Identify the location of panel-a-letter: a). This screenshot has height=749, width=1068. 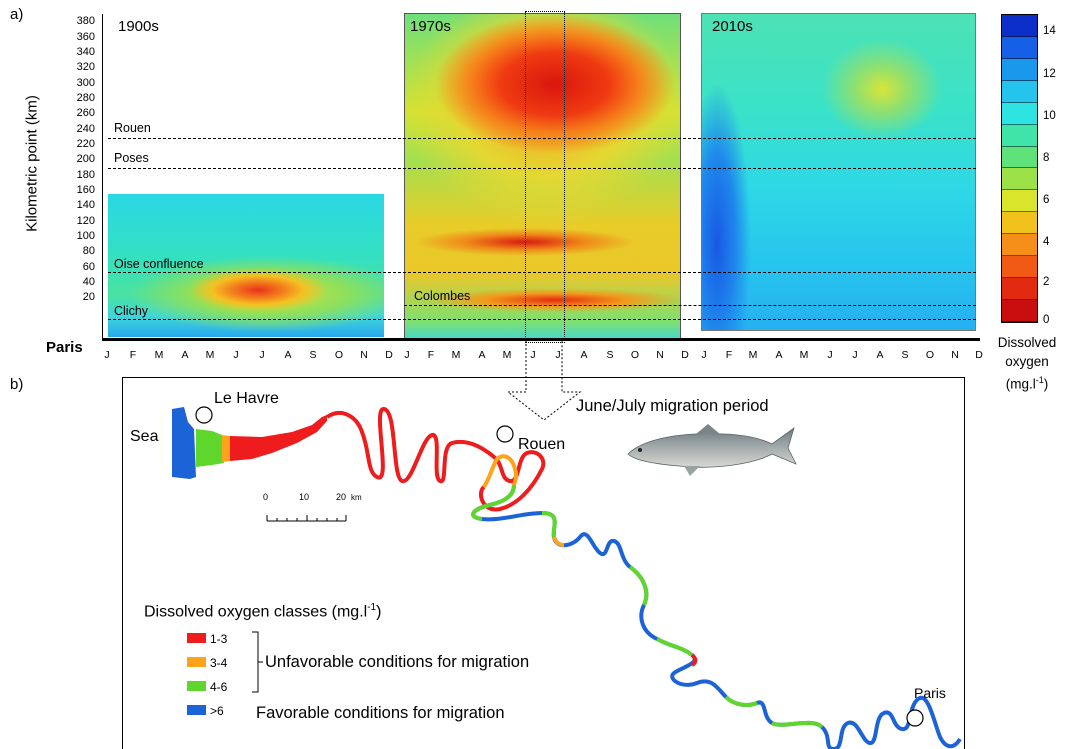
(17, 14).